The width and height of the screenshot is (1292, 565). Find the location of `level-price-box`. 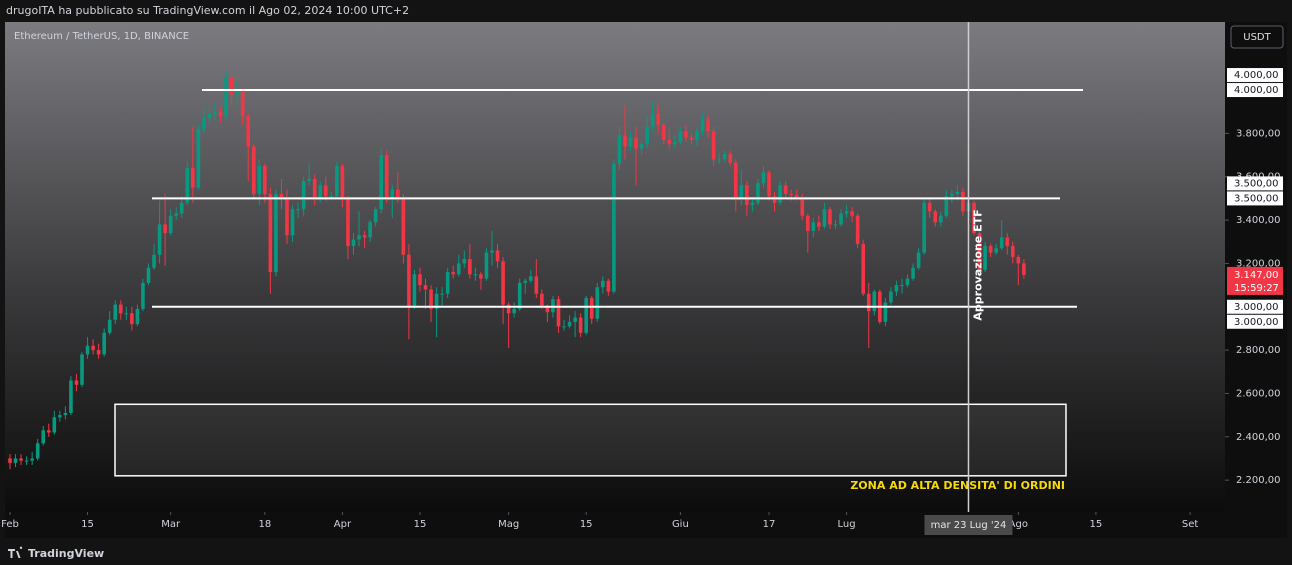

level-price-box is located at coordinates (1255, 75).